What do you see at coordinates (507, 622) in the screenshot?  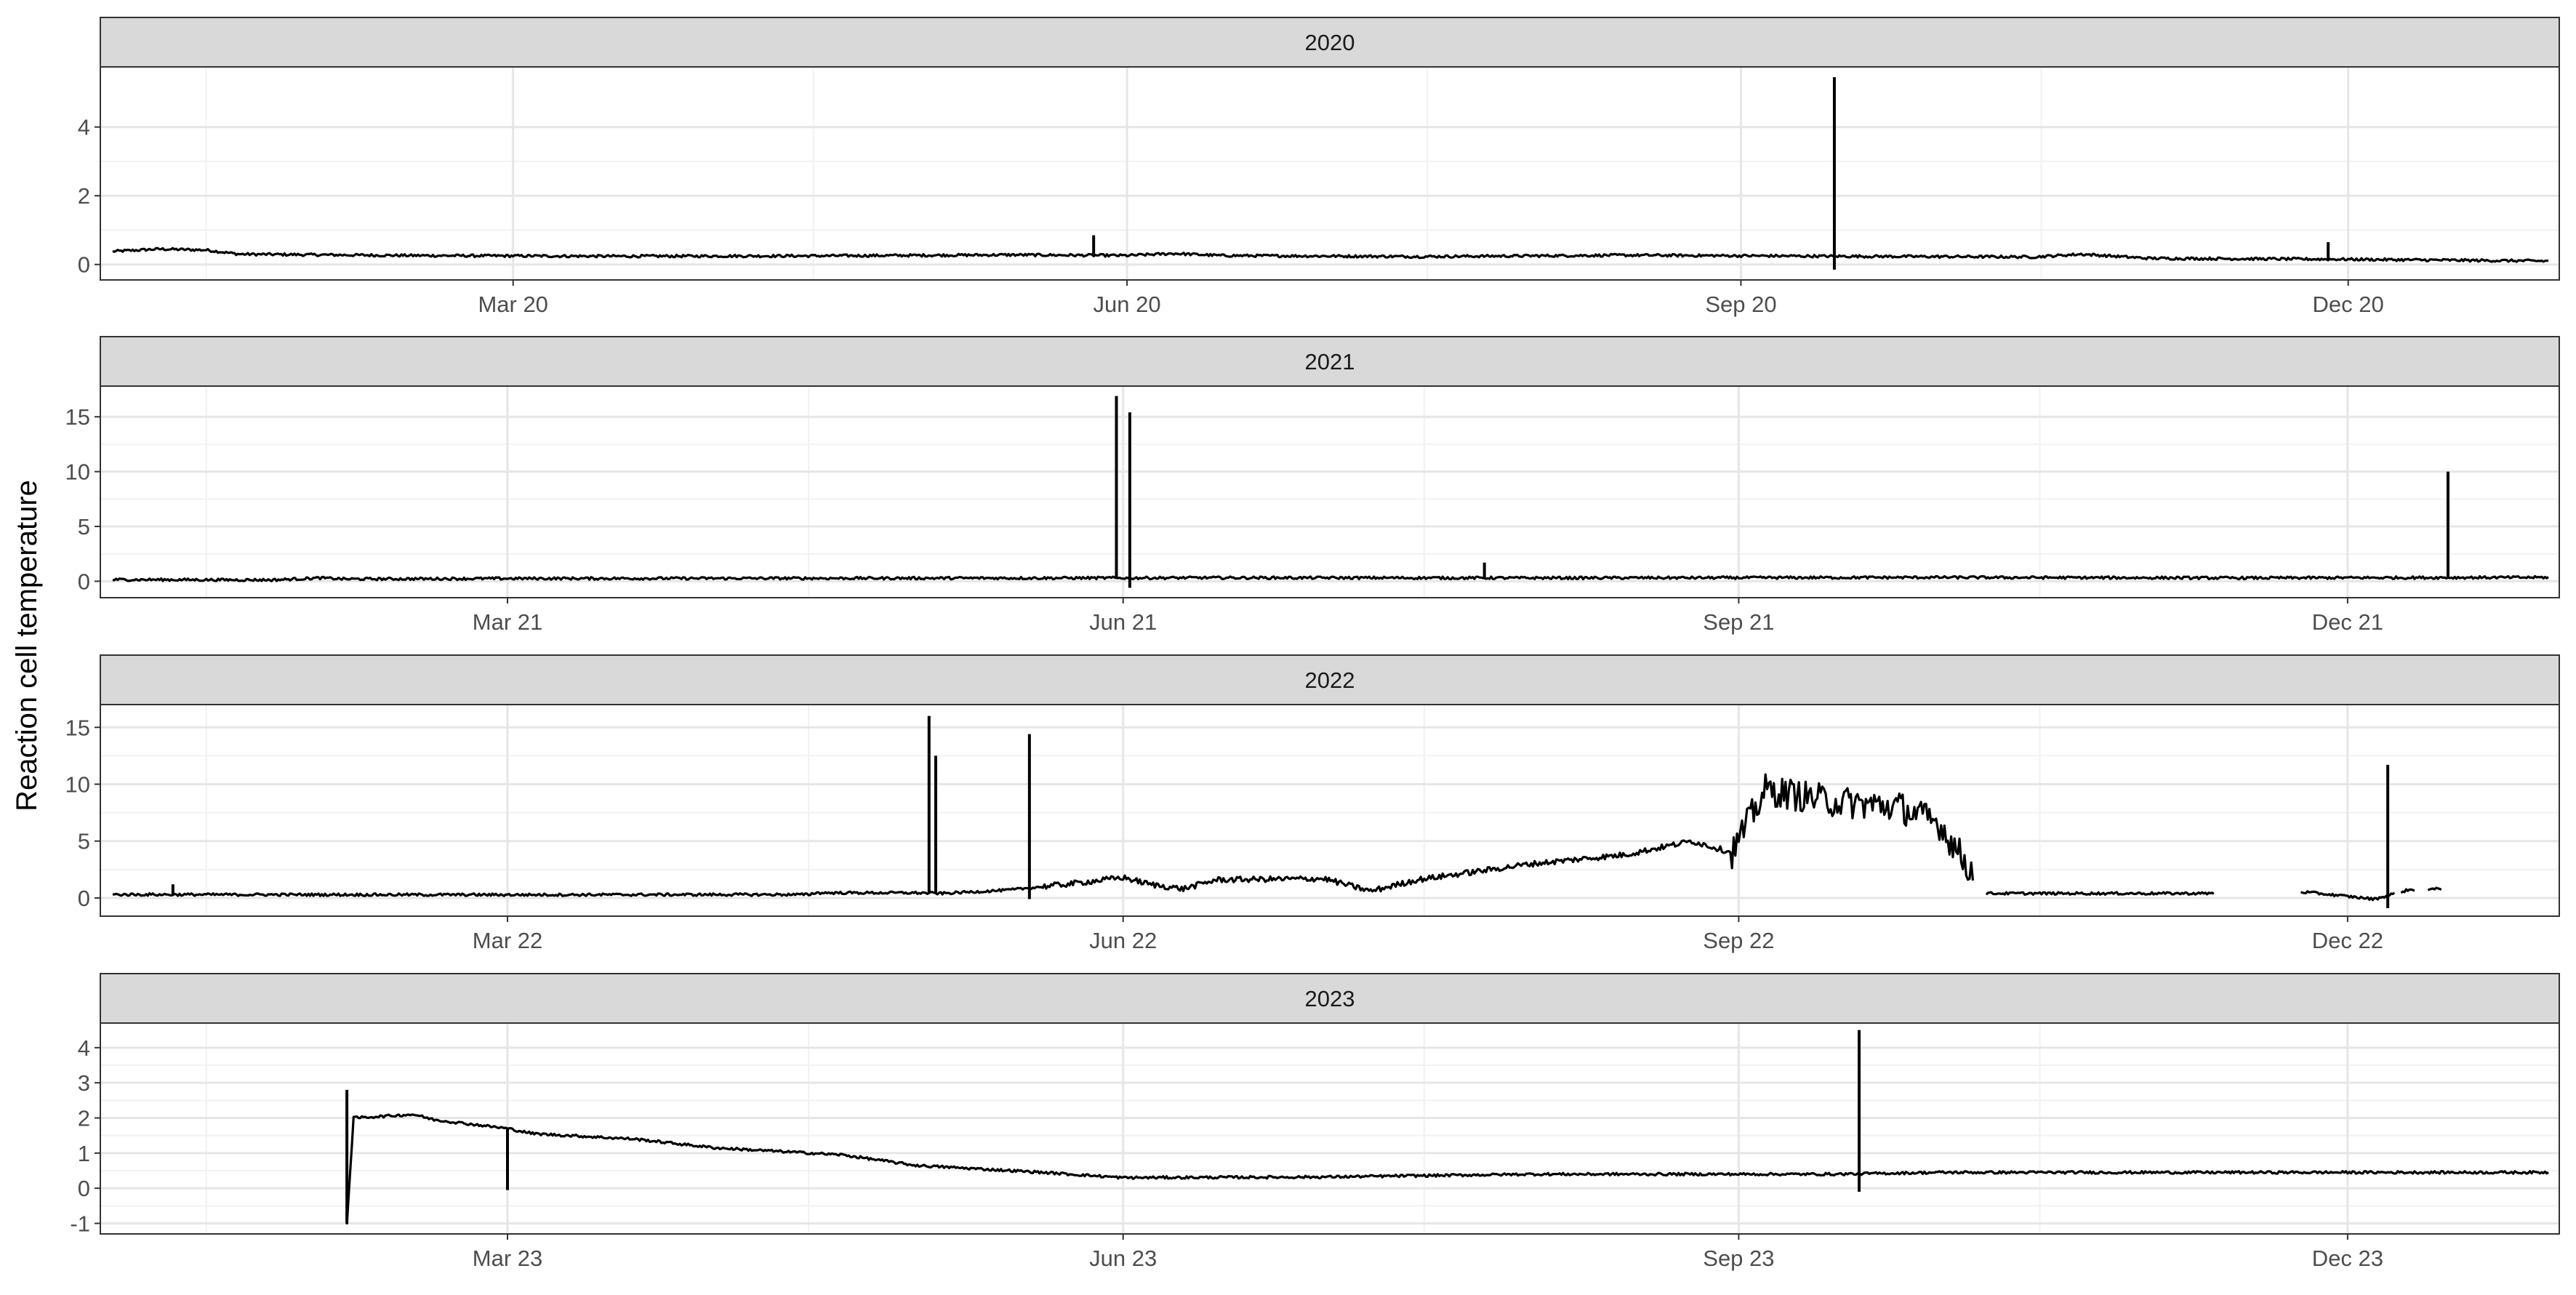 I see `x-tick-label: Mar 21` at bounding box center [507, 622].